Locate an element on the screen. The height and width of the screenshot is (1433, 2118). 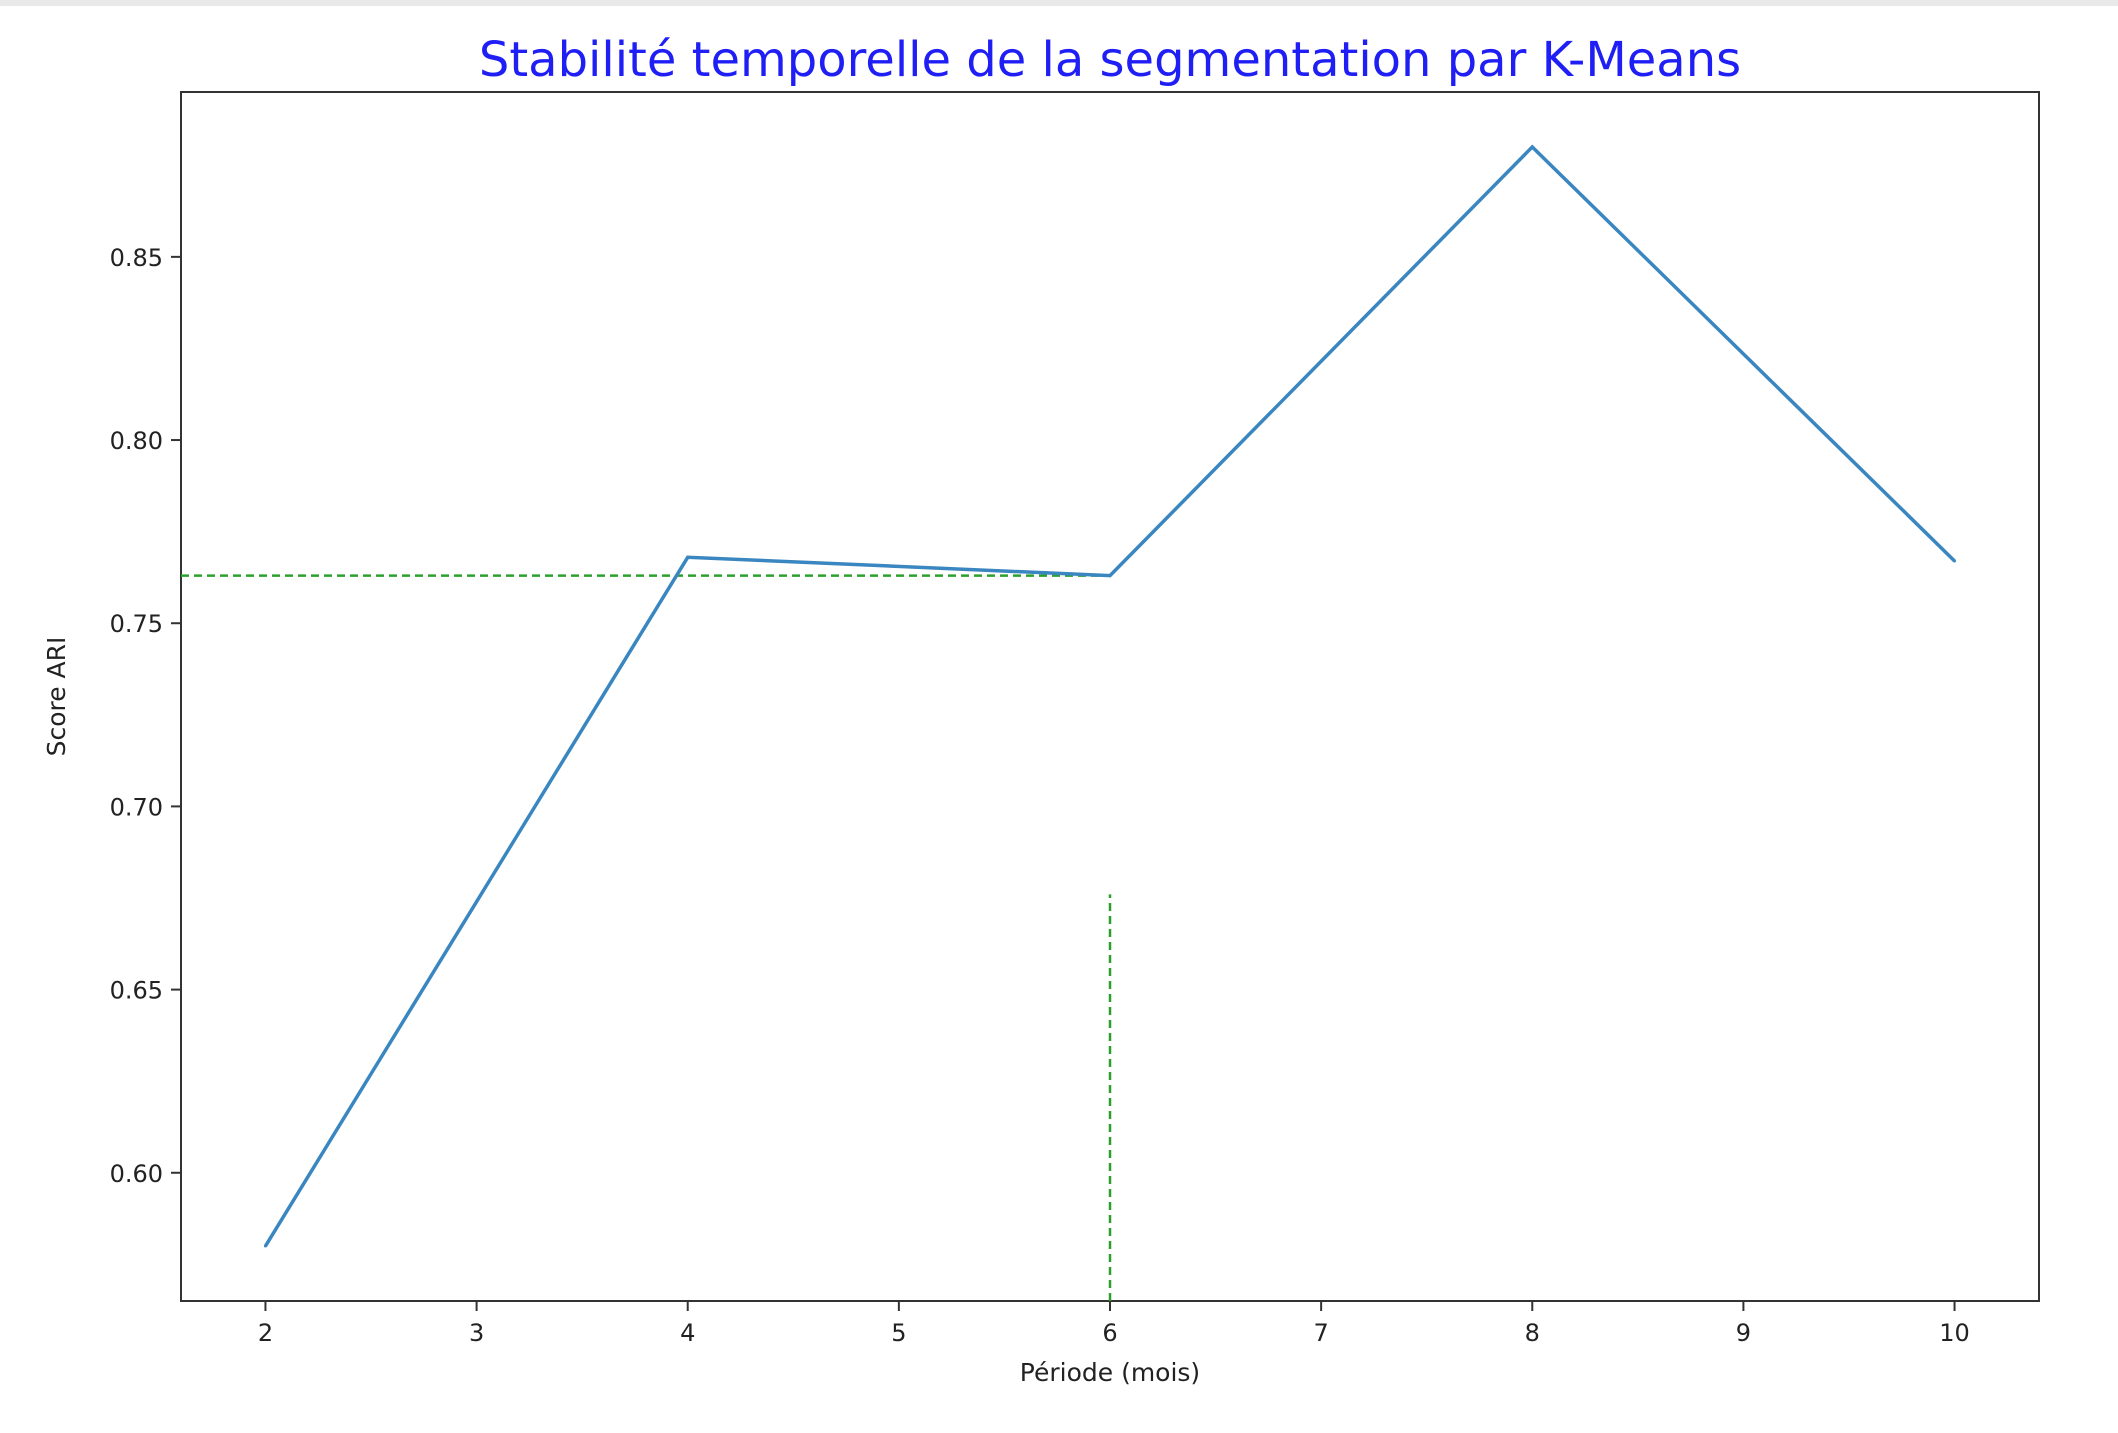
x-tick-label: 6 is located at coordinates (1109, 1333).